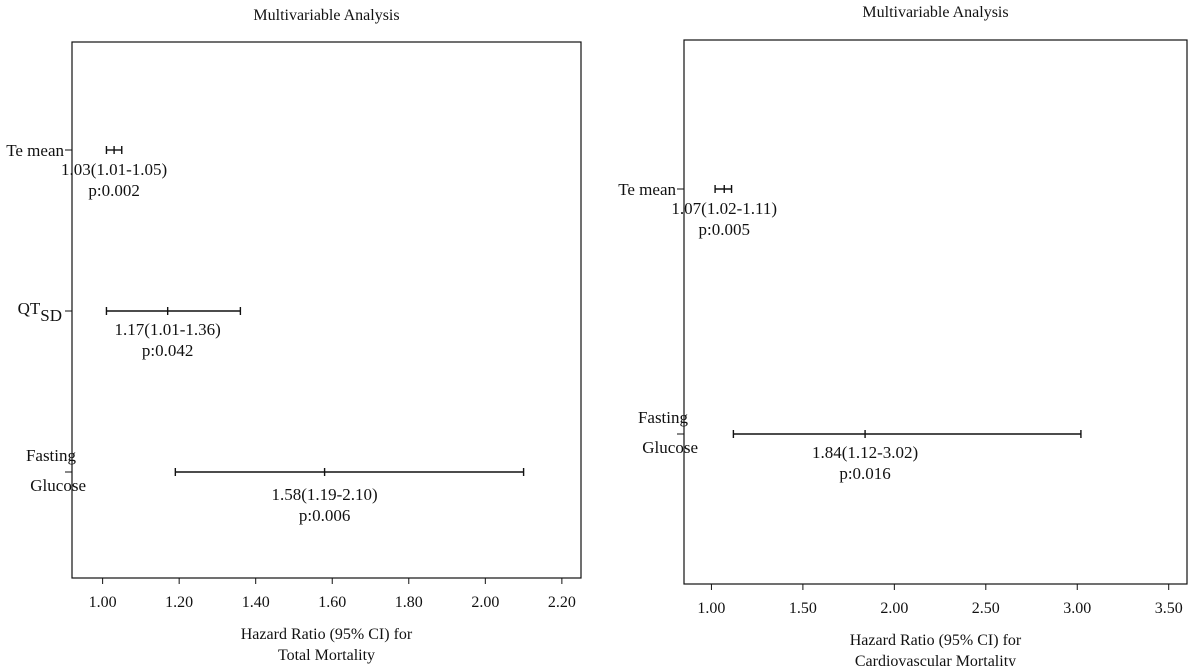  Describe the element at coordinates (986, 608) in the screenshot. I see `x-tick-label: 2.50` at that location.